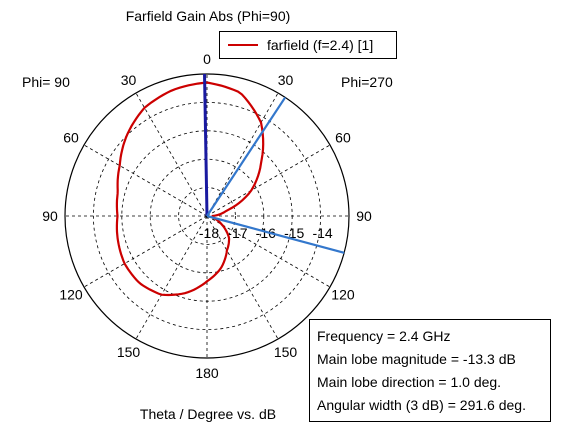 The image size is (569, 429). Describe the element at coordinates (266, 233) in the screenshot. I see `radial-tick-label: -16` at that location.